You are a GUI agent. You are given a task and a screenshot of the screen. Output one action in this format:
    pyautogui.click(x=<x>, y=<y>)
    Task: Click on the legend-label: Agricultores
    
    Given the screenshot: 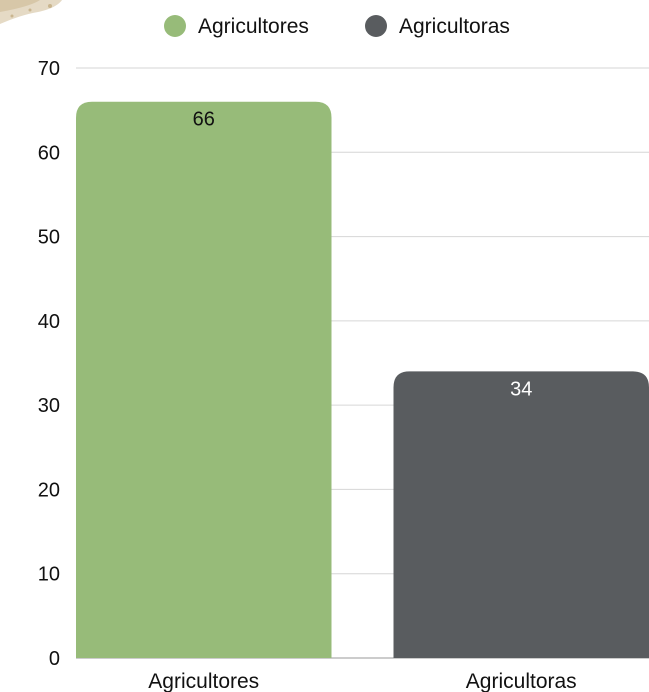 What is the action you would take?
    pyautogui.click(x=253, y=26)
    